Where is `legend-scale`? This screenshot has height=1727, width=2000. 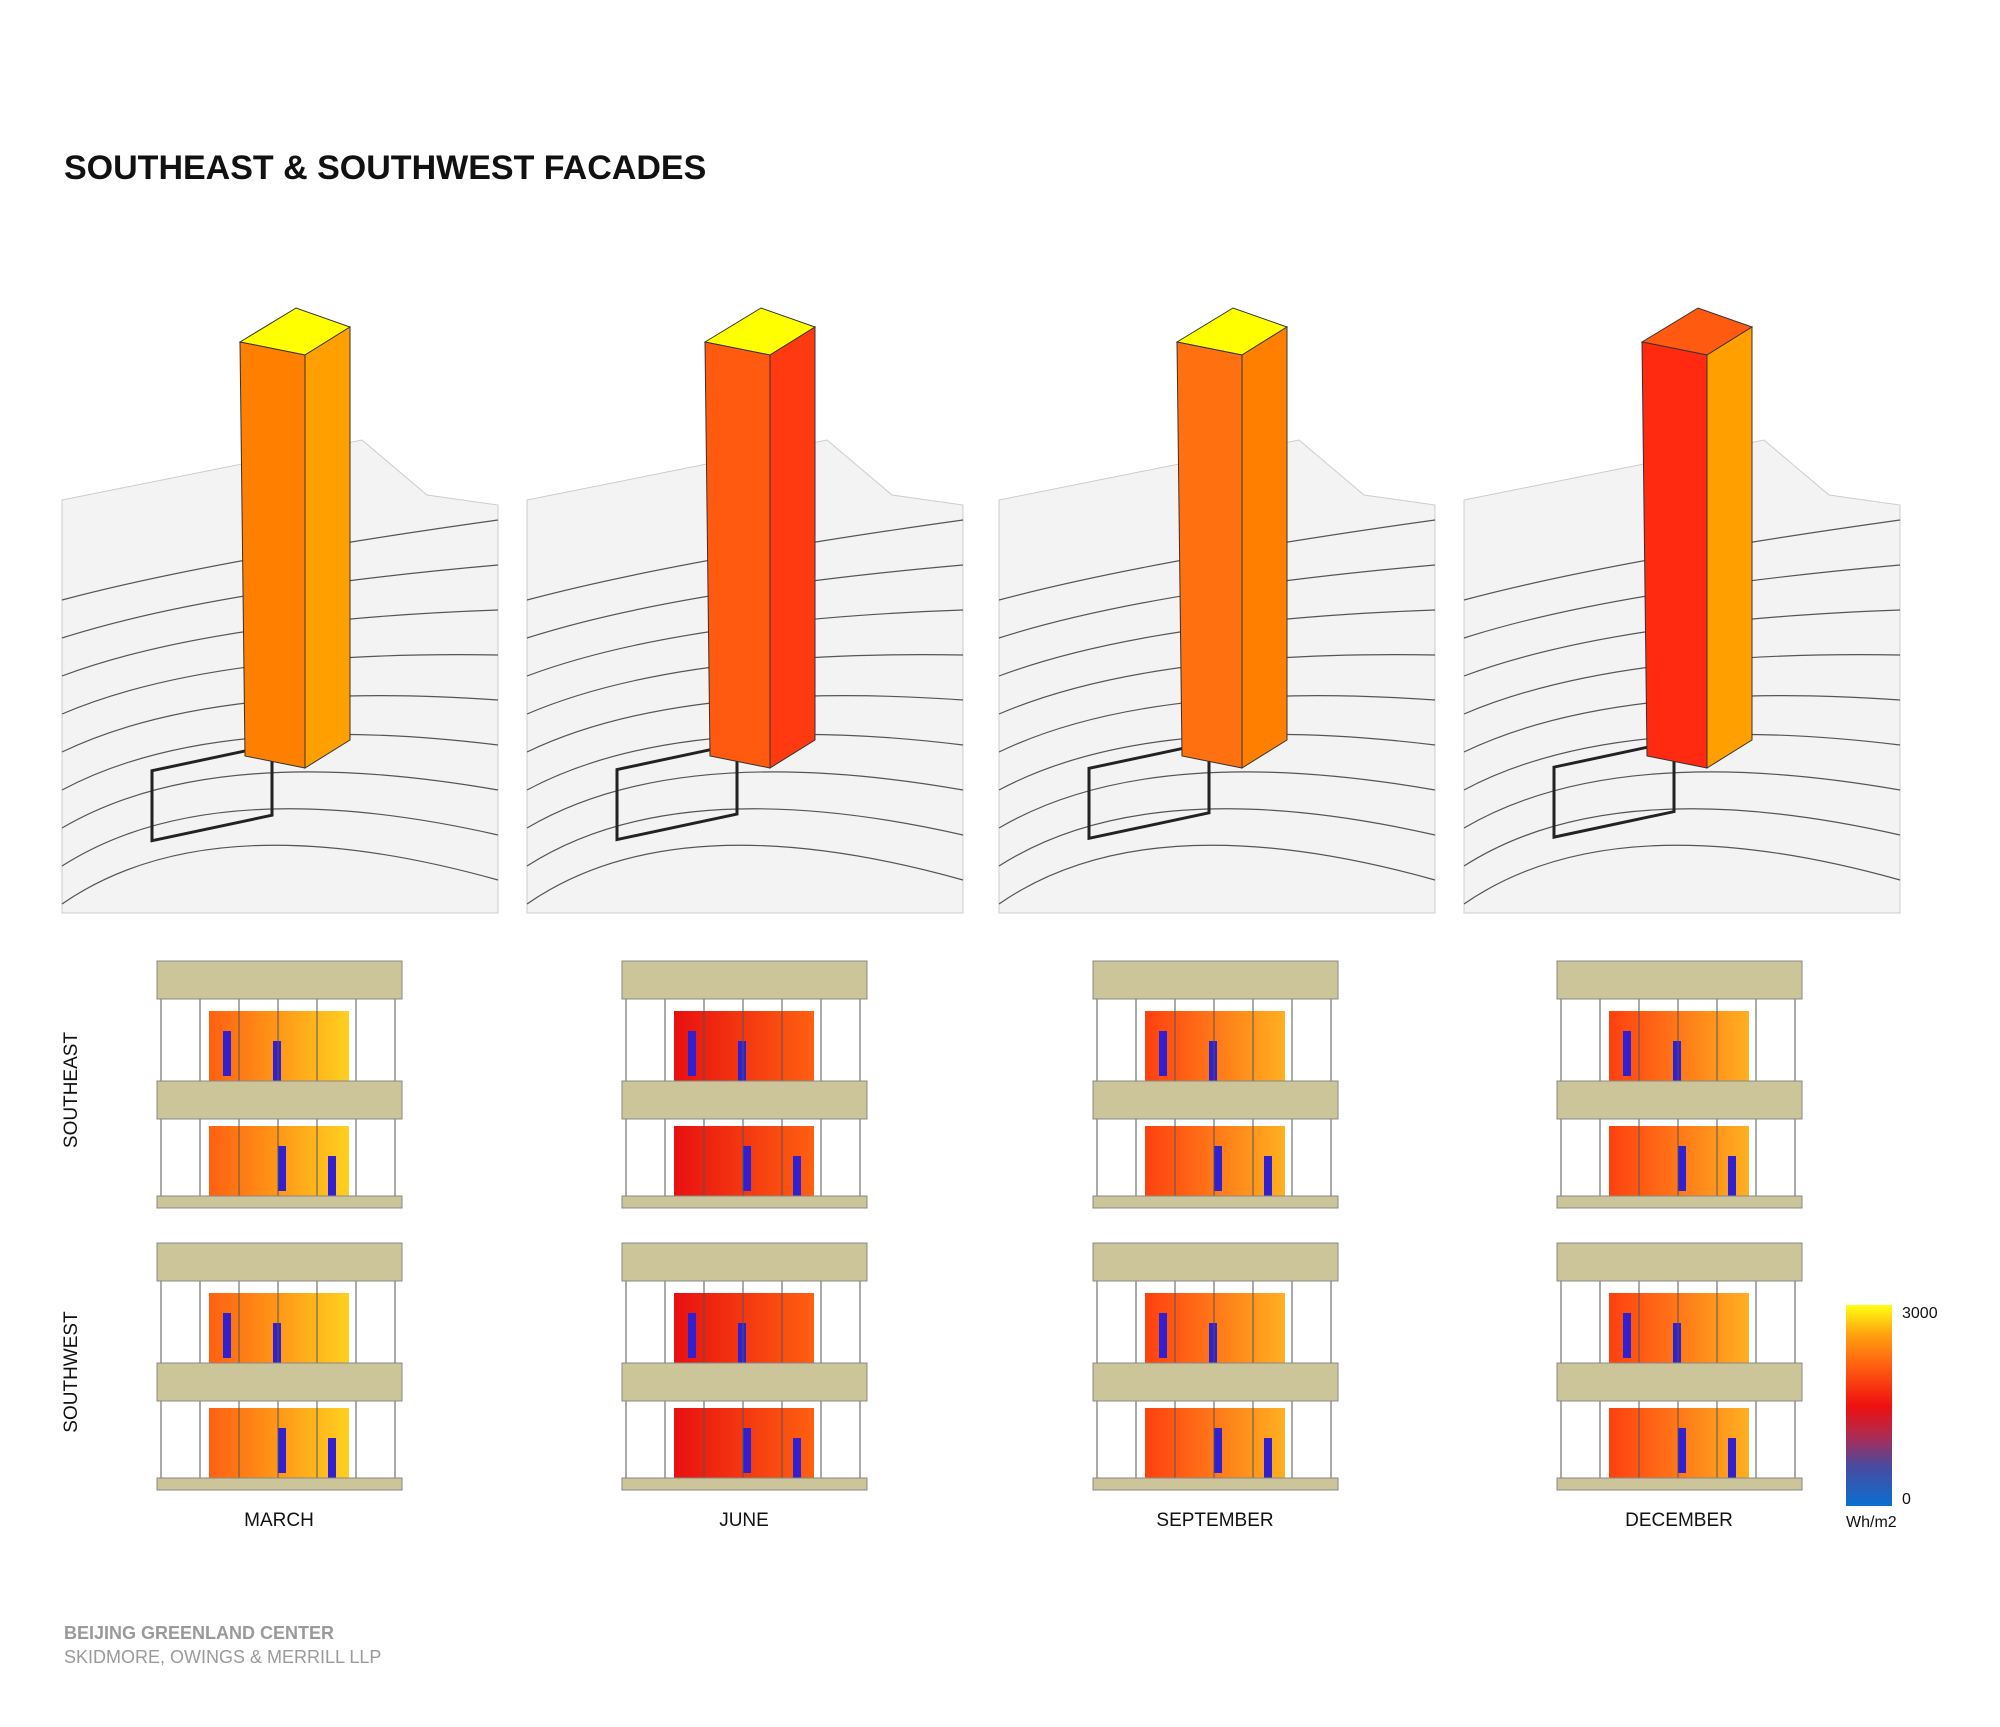
legend-scale is located at coordinates (1869, 1405).